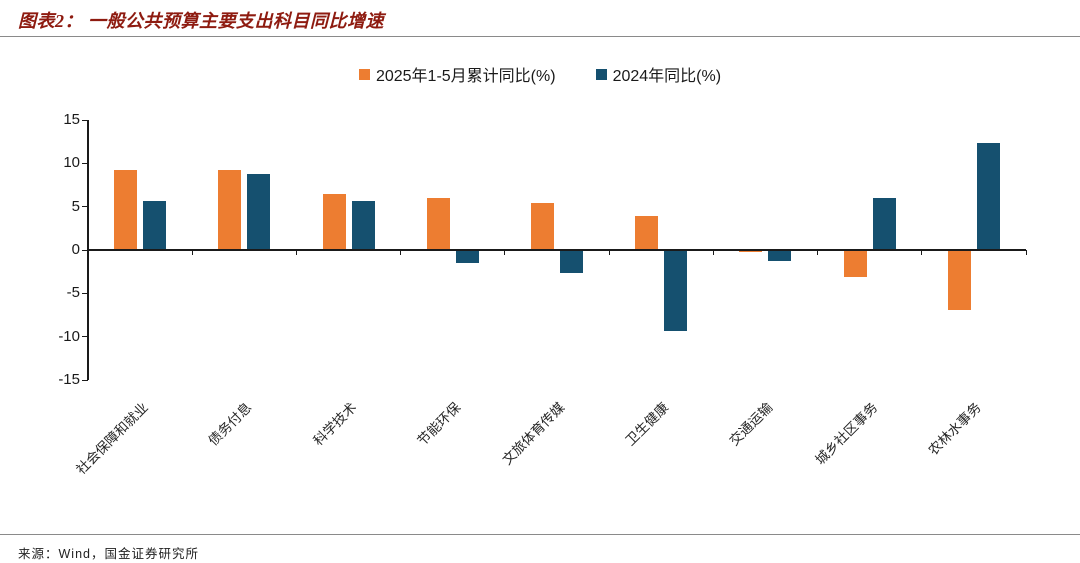 The image size is (1080, 563). I want to click on y-axis-tick-label: -5, so click(73, 293).